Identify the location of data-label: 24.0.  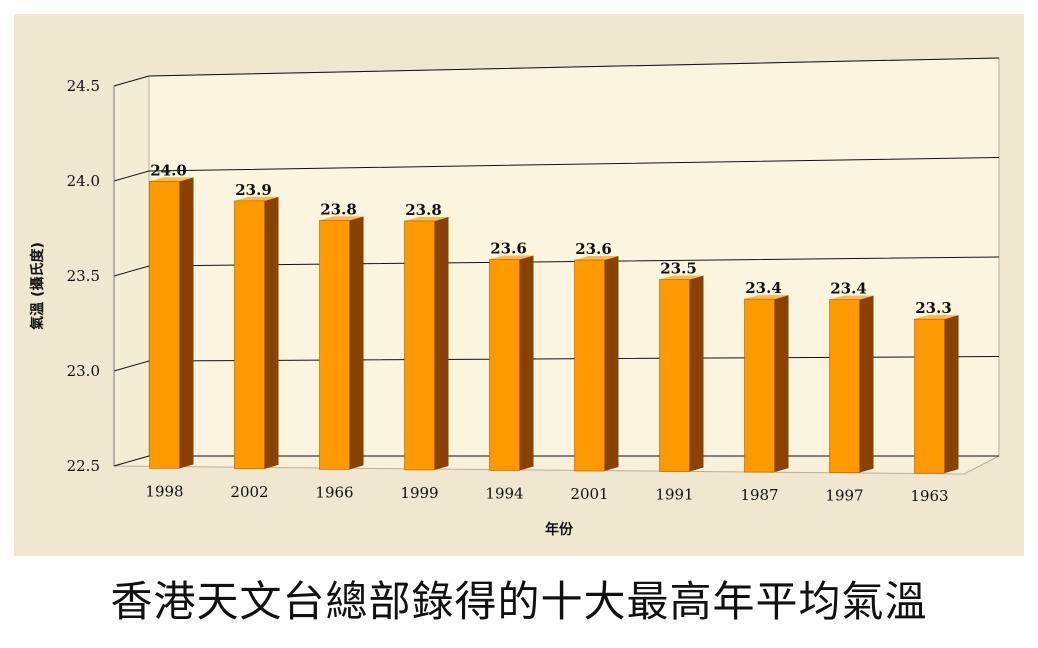
(168, 170).